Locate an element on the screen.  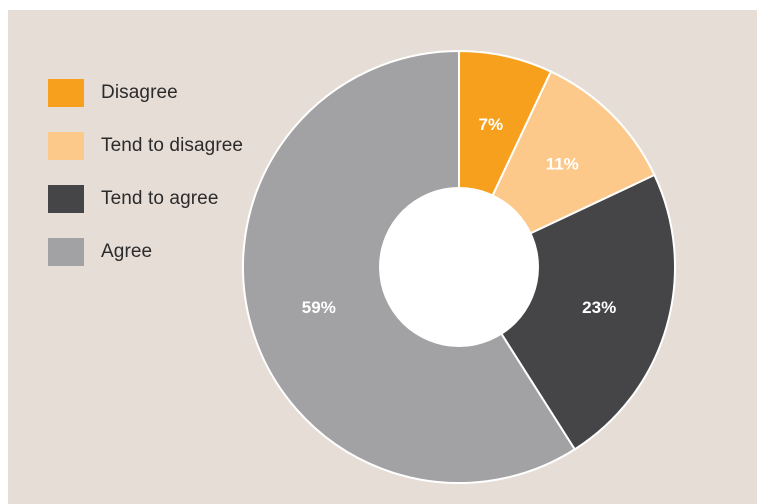
legend-item-tend-to-agree: Tend to agree is located at coordinates (145, 198).